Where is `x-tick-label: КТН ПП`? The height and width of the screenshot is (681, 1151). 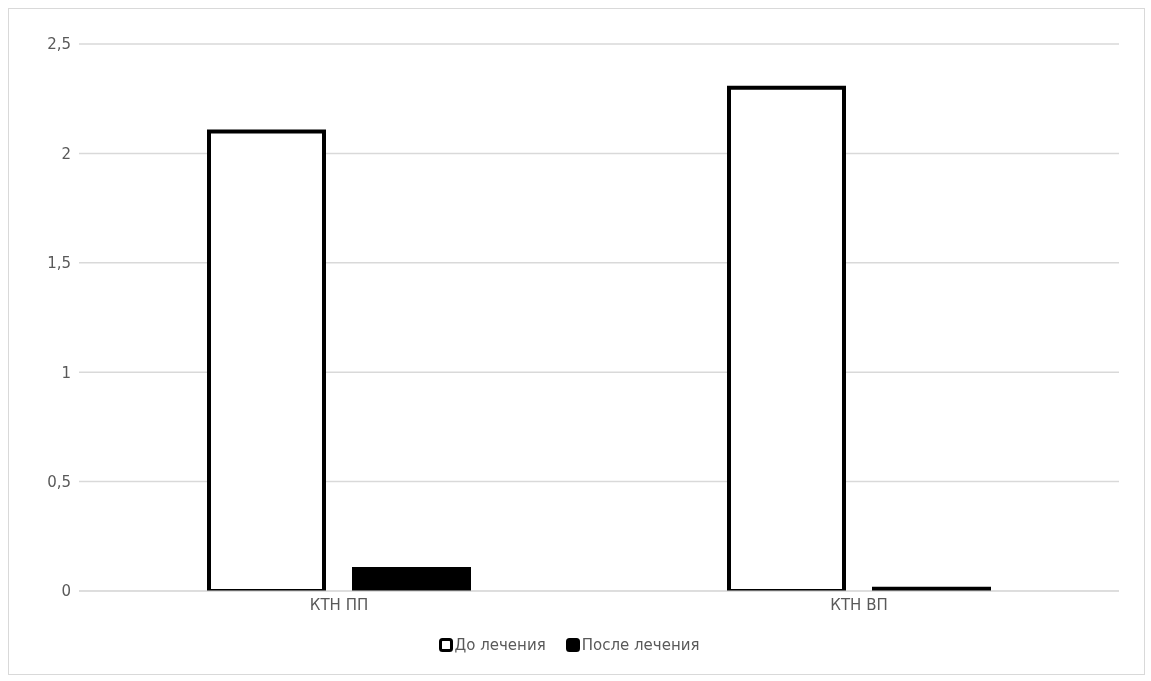 x-tick-label: КТН ПП is located at coordinates (339, 604).